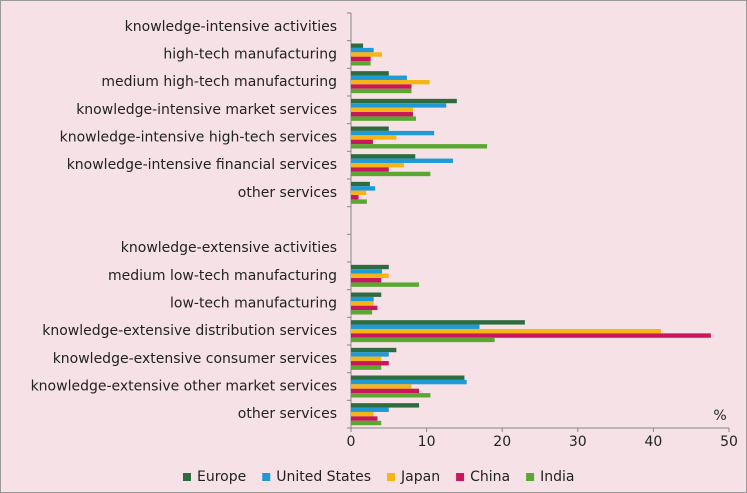 The width and height of the screenshot is (747, 493). Describe the element at coordinates (578, 442) in the screenshot. I see `x-tick-label: 30` at that location.